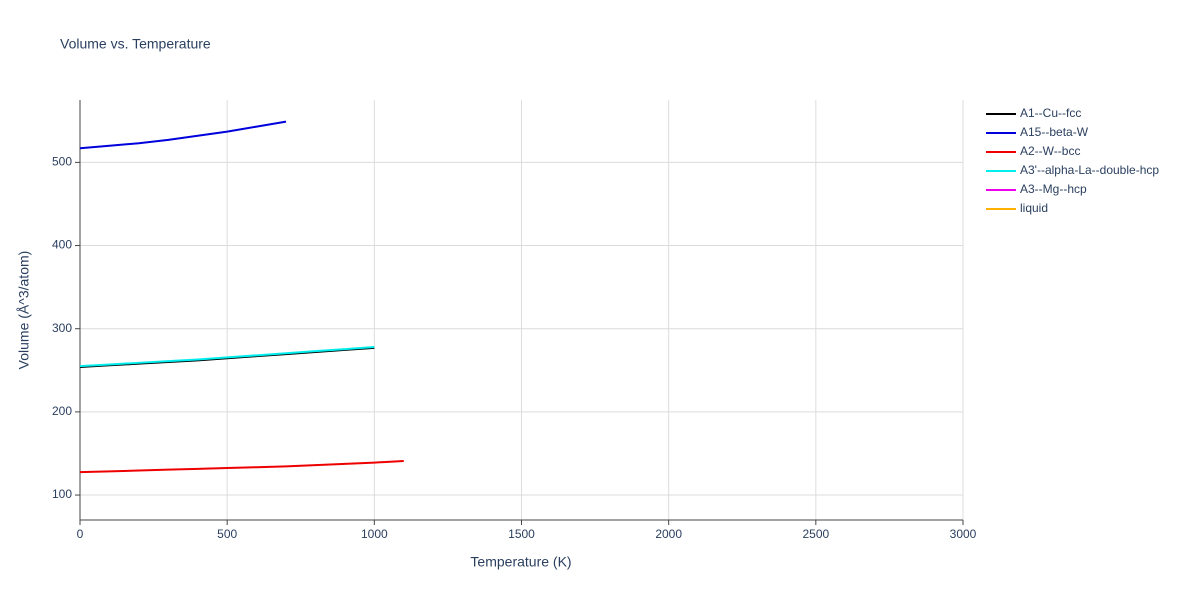 The image size is (1200, 600). I want to click on y-tick-label: 300, so click(62, 328).